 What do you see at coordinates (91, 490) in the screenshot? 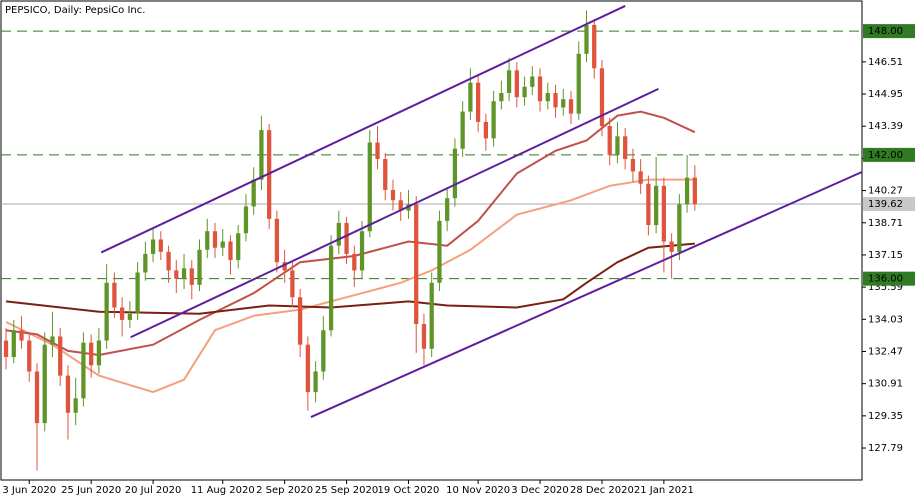
I see `x-tick-label: 25 Jun 2020` at bounding box center [91, 490].